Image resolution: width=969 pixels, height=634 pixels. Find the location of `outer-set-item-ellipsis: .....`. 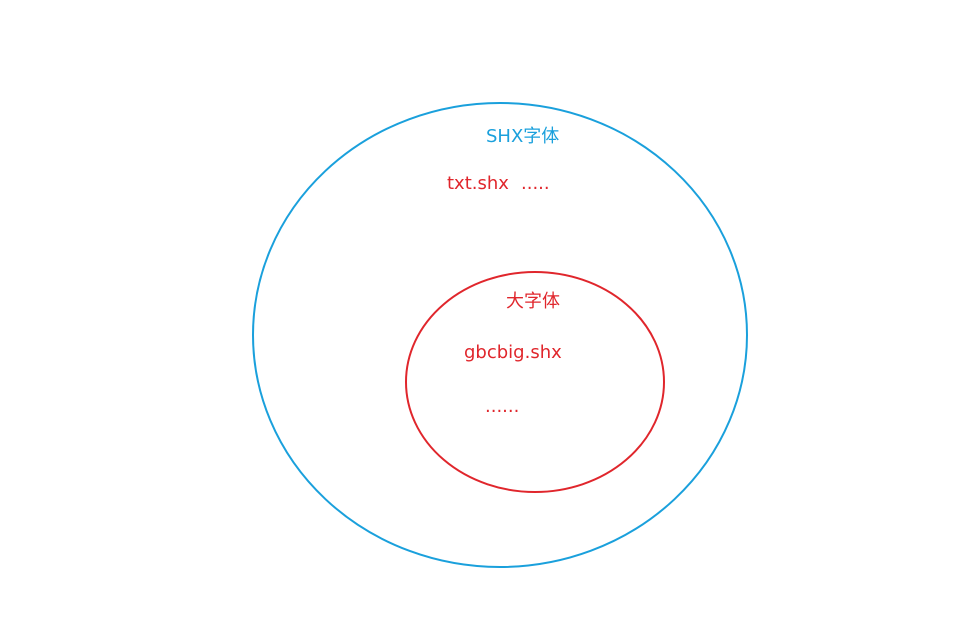

outer-set-item-ellipsis: ..... is located at coordinates (535, 183).